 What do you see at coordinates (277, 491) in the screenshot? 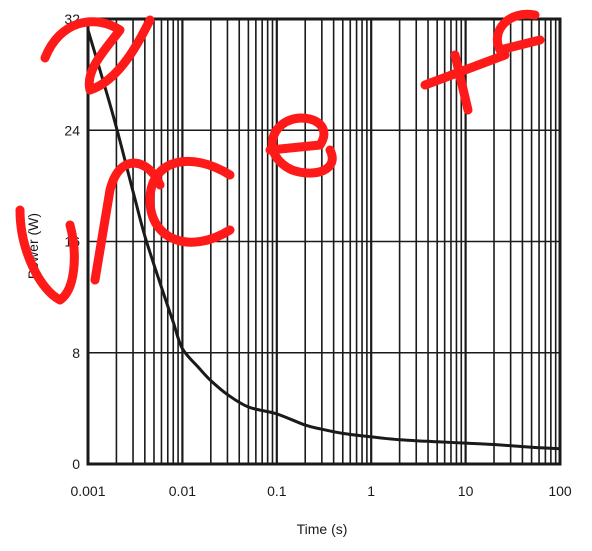
I see `x-tick-label: 0.1` at bounding box center [277, 491].